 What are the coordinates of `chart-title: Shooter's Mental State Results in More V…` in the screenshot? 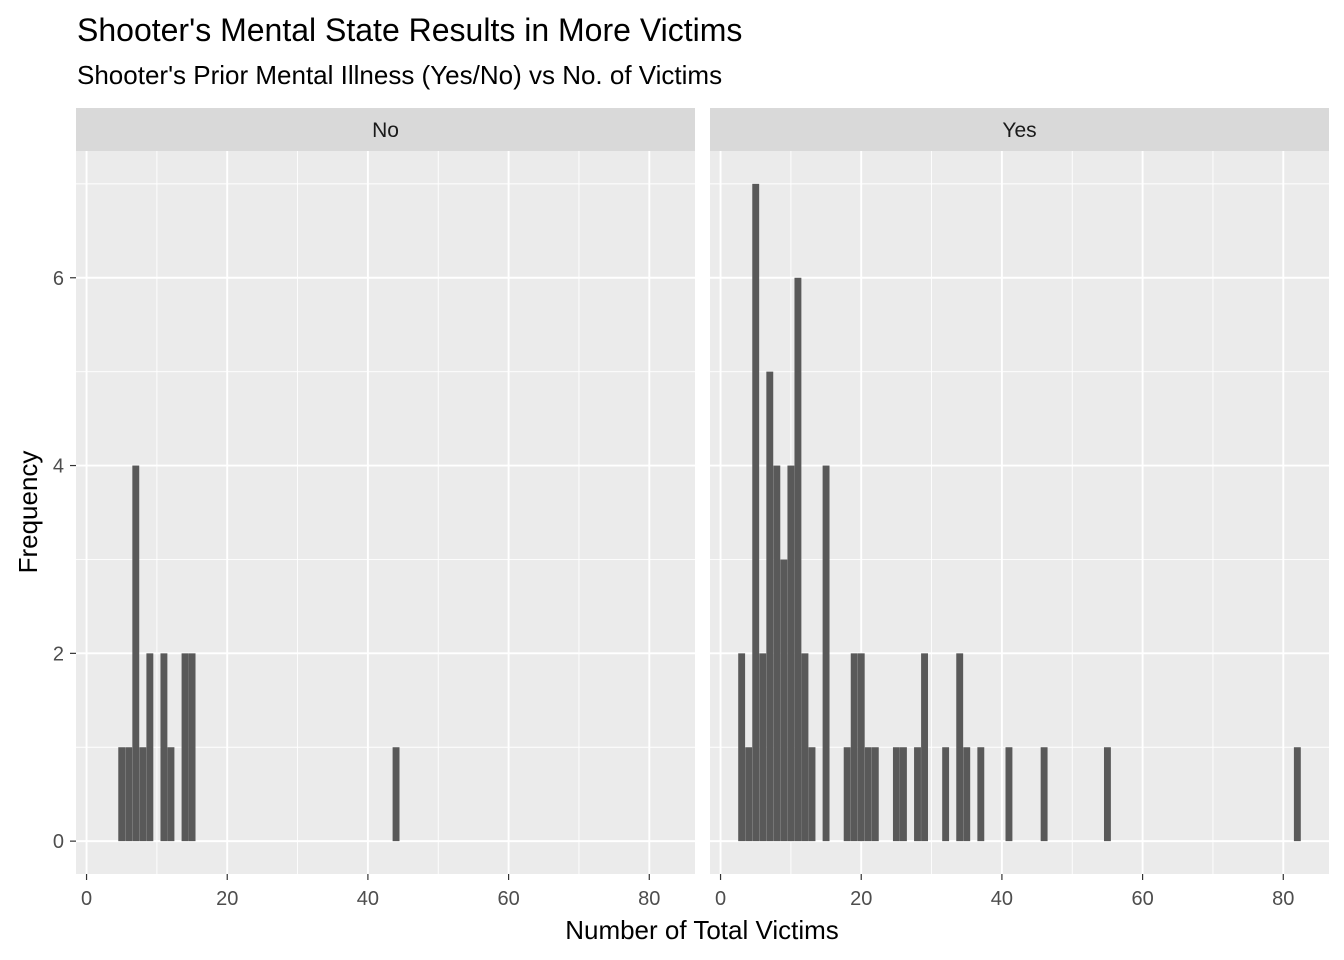 It's located at (409, 30).